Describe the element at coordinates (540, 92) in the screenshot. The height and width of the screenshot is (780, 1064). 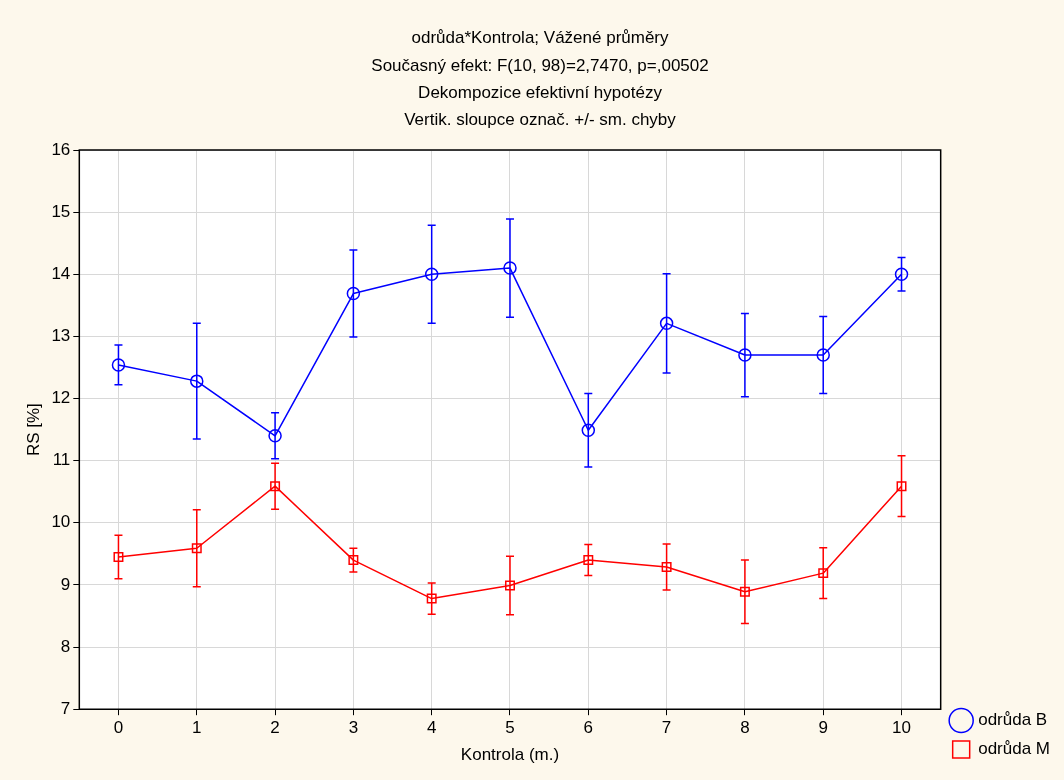
I see `chart-subtitle: Současný efekt: F(10, 98)=2,7470, p=,00502 Dekompozice efektivní hypotézy Vertik. sloupce označ. +/- sm. chyby` at that location.